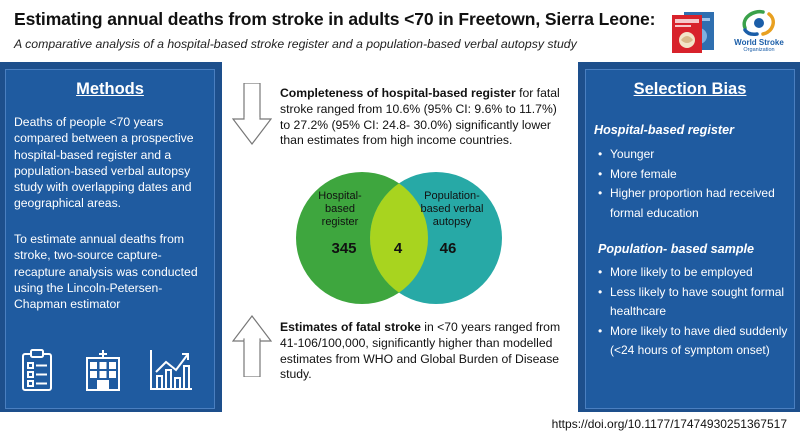 This screenshot has width=800, height=436. I want to click on venn-label-population: Population-based verbal autopsy, so click(452, 209).